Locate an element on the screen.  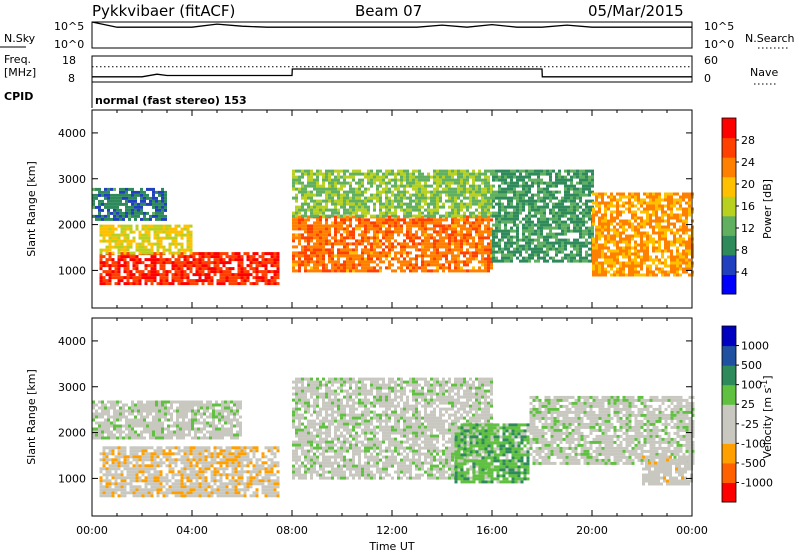
x-tick-label-3: 12:00 is located at coordinates (392, 530).